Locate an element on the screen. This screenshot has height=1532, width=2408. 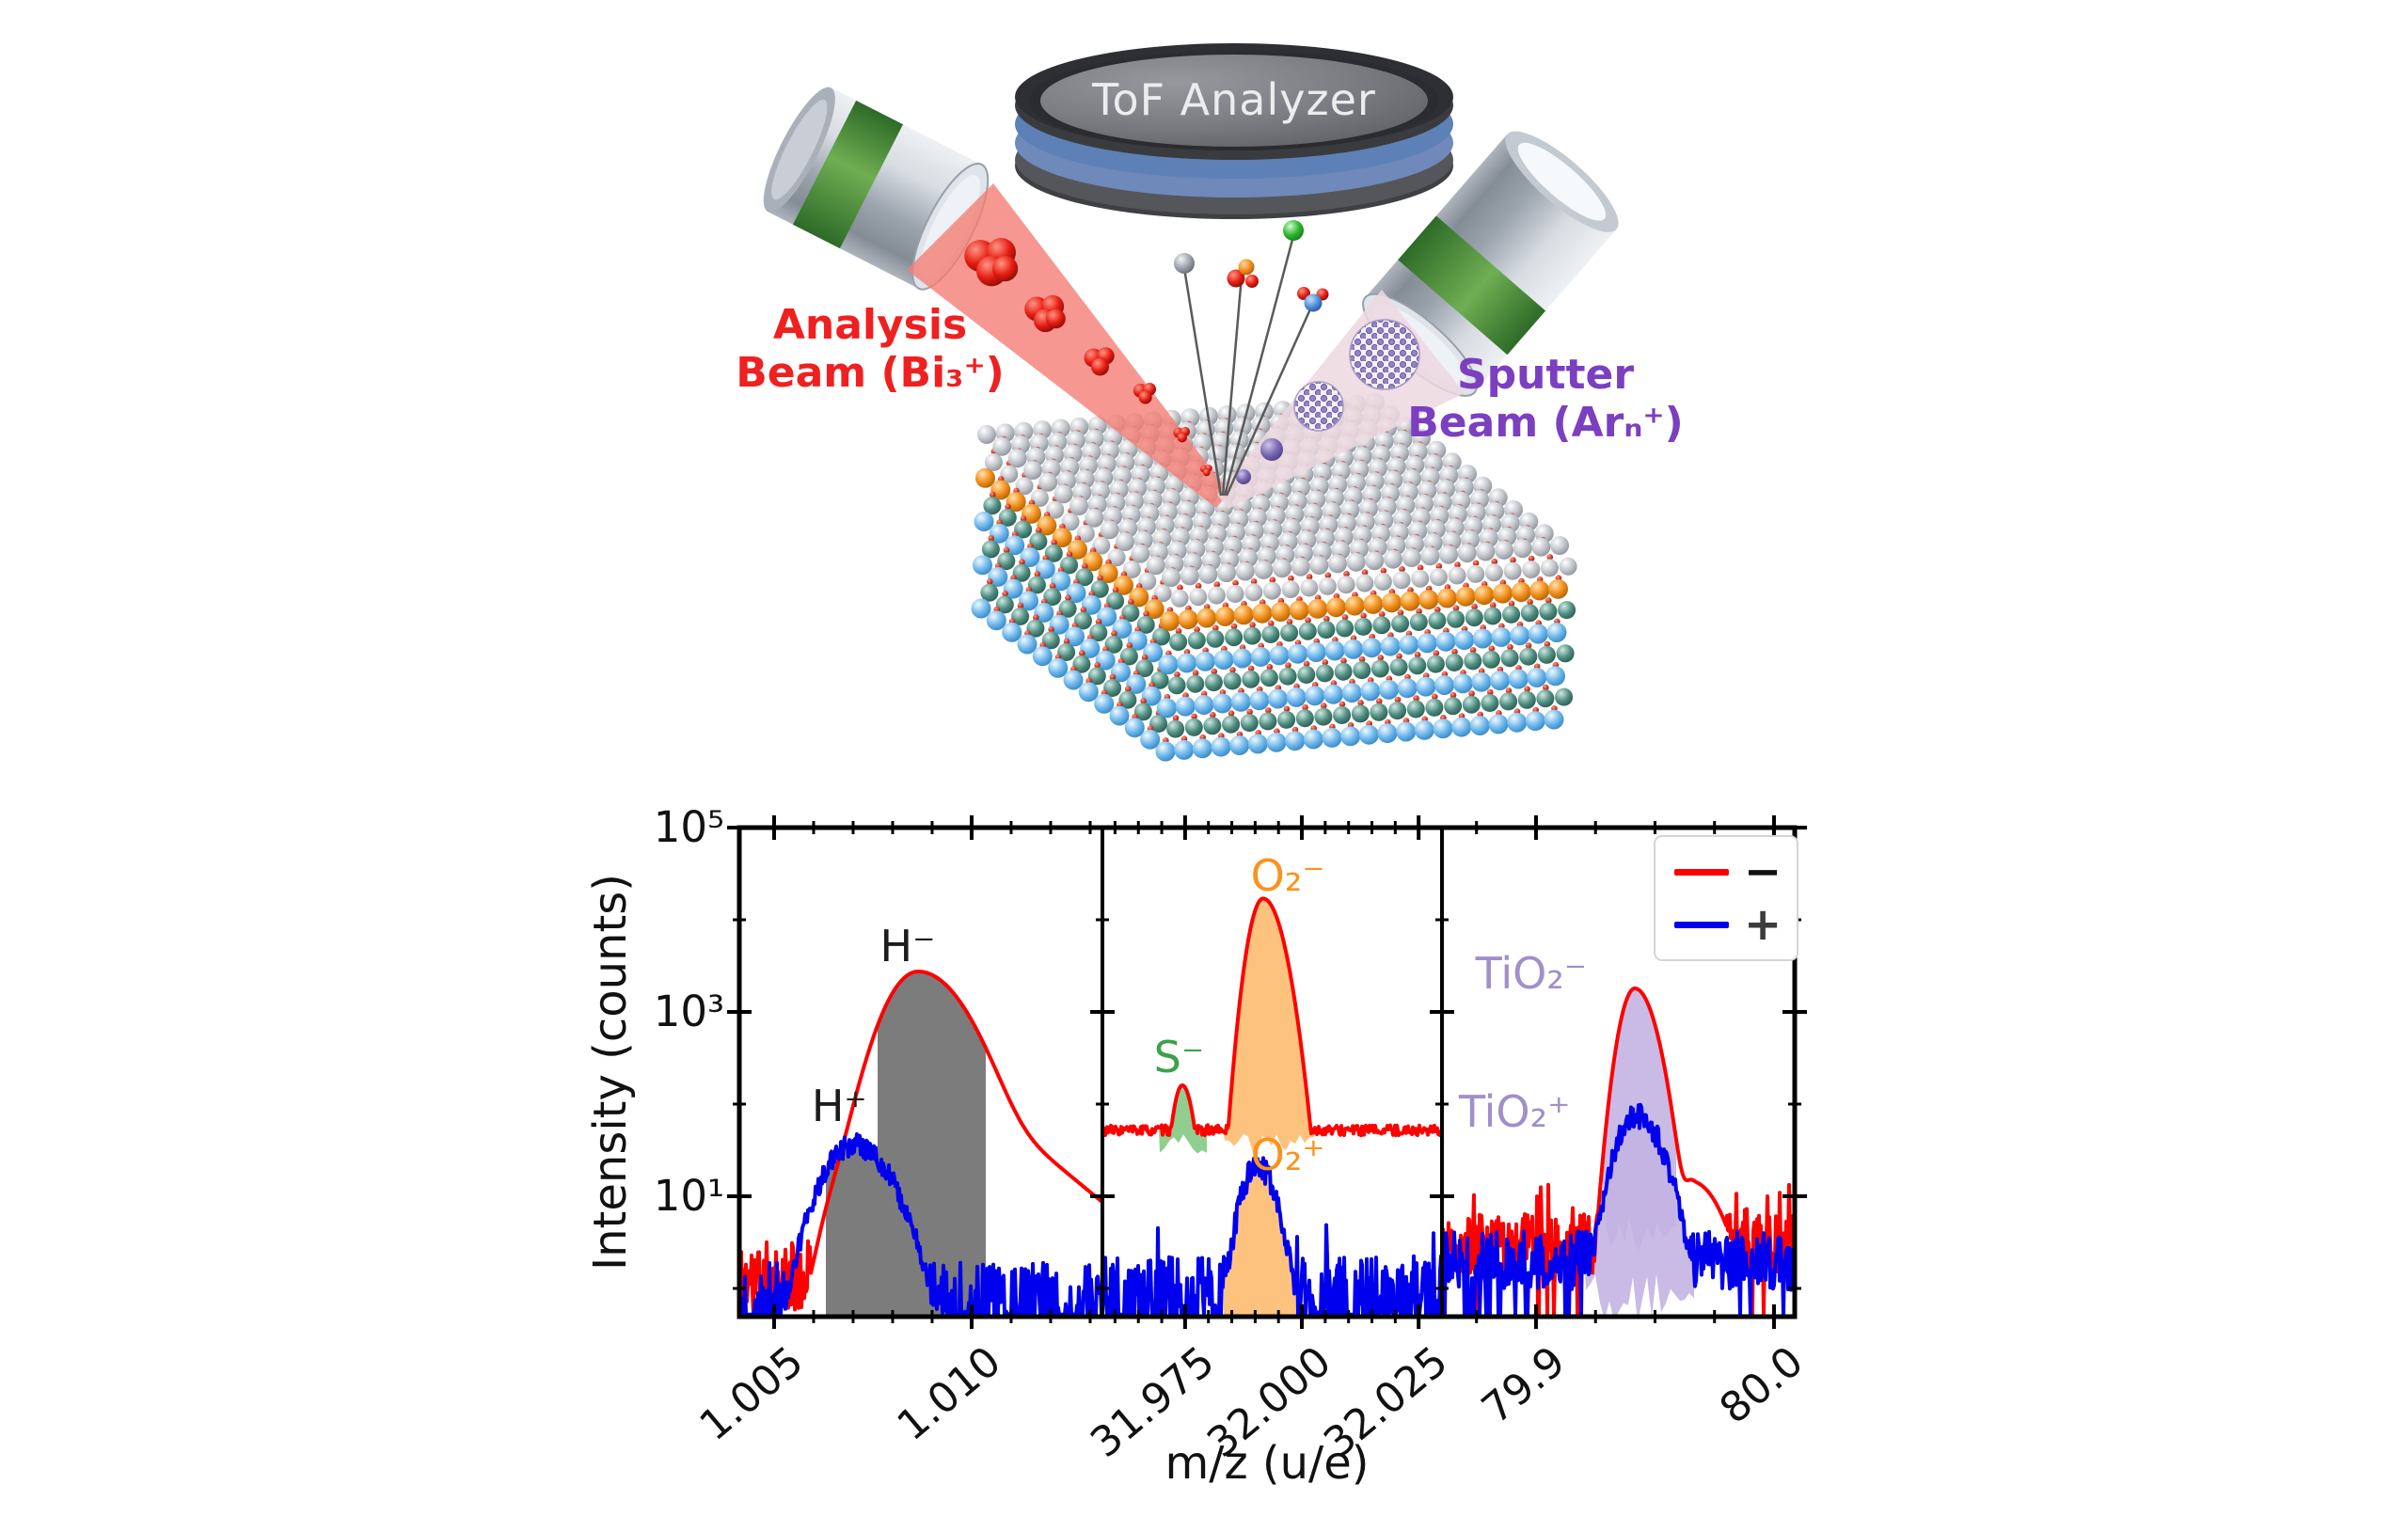
x-axis-label: m/z (u/e) is located at coordinates (1267, 1463).